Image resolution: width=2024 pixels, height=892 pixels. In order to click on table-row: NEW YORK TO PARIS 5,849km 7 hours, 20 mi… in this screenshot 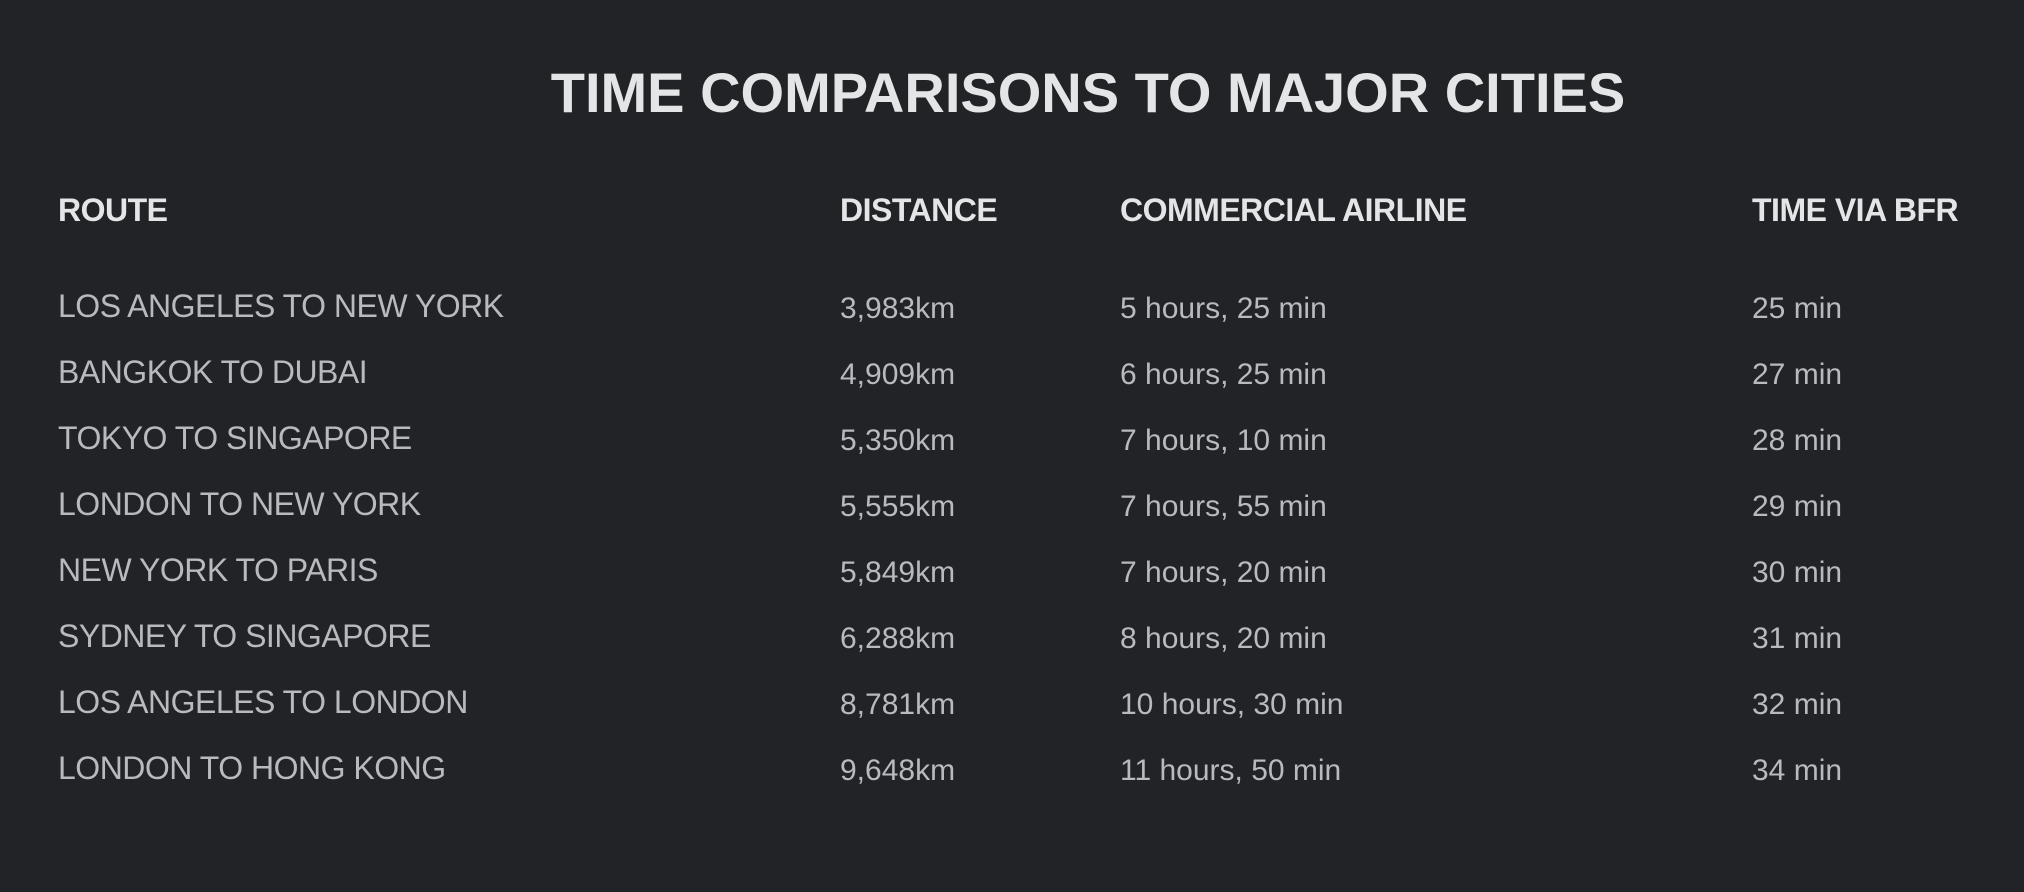, I will do `click(1012, 573)`.